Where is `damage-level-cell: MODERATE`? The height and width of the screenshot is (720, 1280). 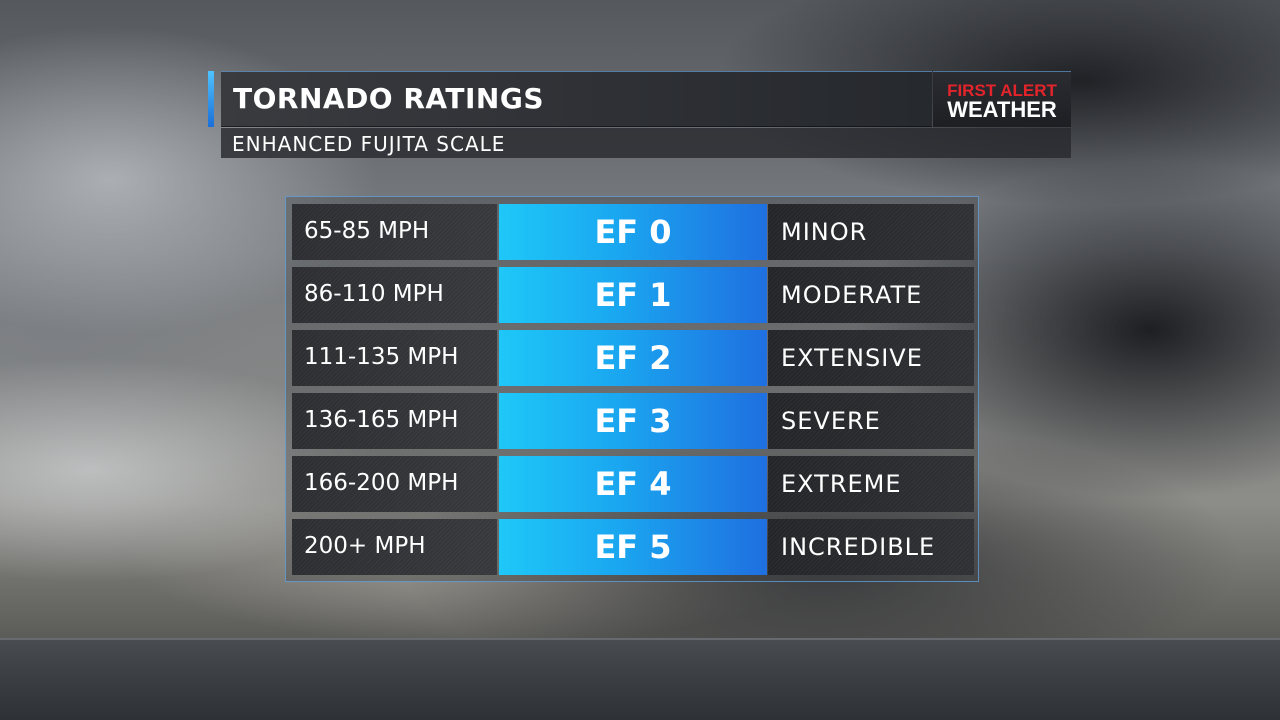
damage-level-cell: MODERATE is located at coordinates (871, 295).